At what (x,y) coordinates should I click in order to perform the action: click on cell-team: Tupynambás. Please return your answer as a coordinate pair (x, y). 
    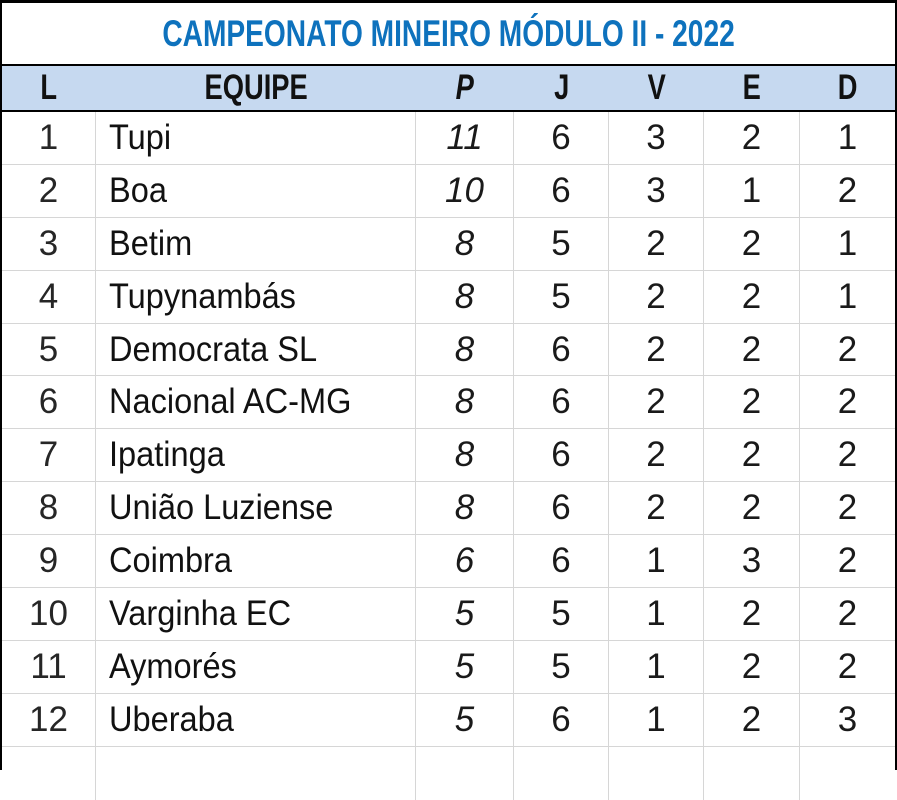
    Looking at the image, I should click on (256, 296).